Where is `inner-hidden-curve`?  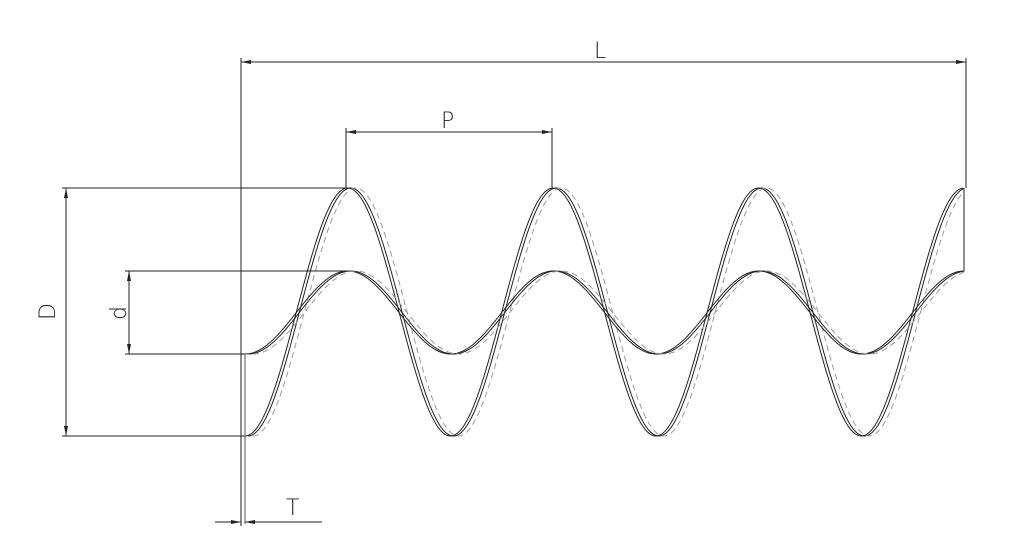 inner-hidden-curve is located at coordinates (608, 312).